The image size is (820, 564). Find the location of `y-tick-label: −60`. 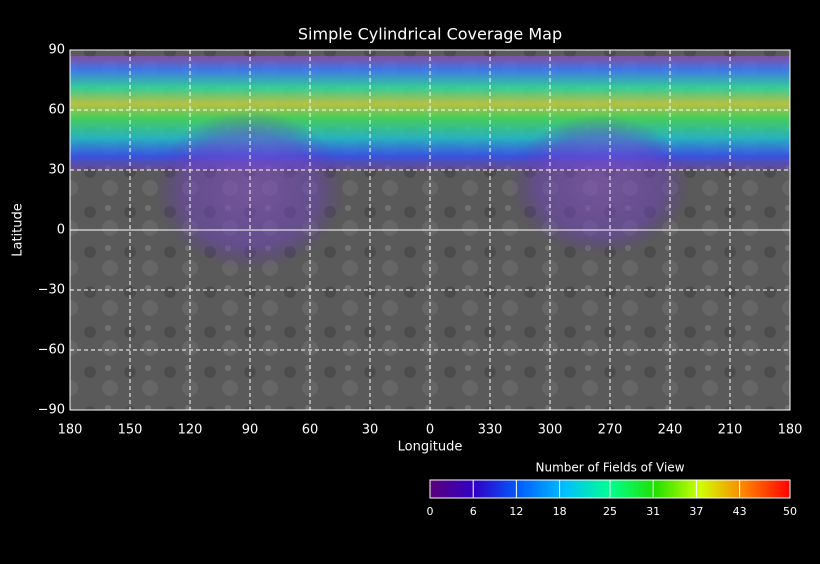

y-tick-label: −60 is located at coordinates (51, 350).